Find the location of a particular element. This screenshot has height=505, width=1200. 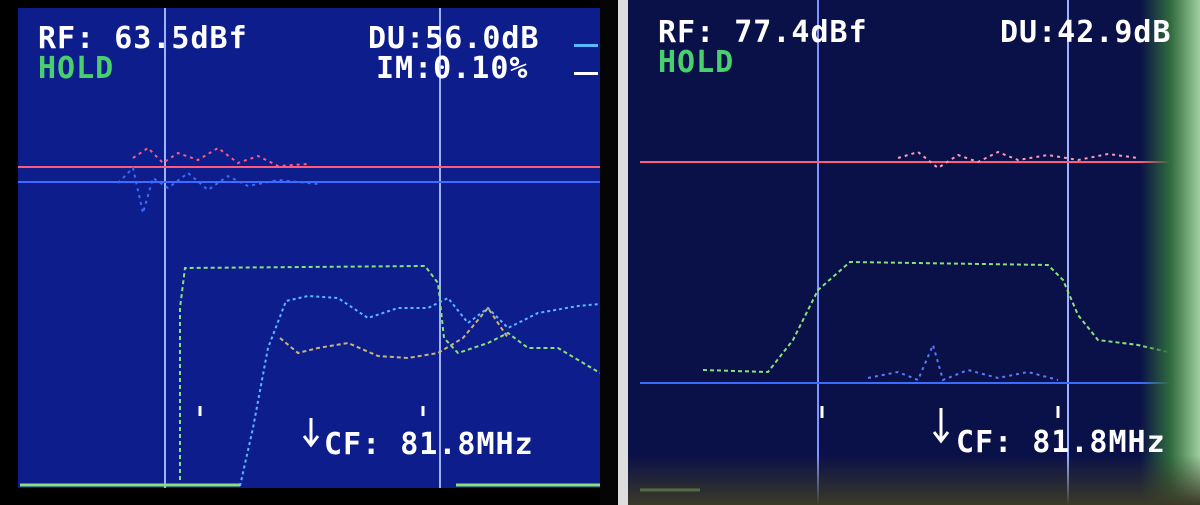

green-response-trace is located at coordinates (951, 318).